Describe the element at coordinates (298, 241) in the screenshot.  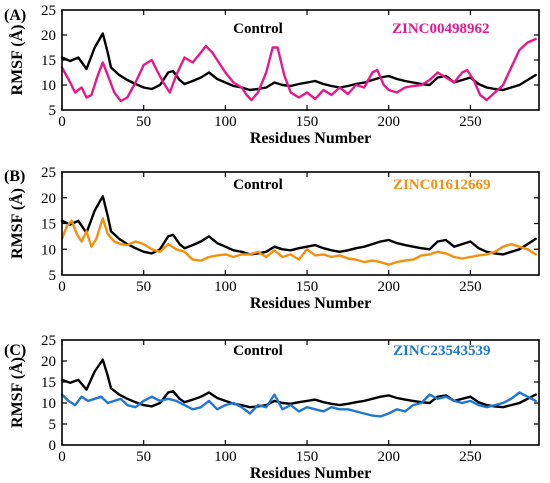
I see `series-line-zinc01612669` at that location.